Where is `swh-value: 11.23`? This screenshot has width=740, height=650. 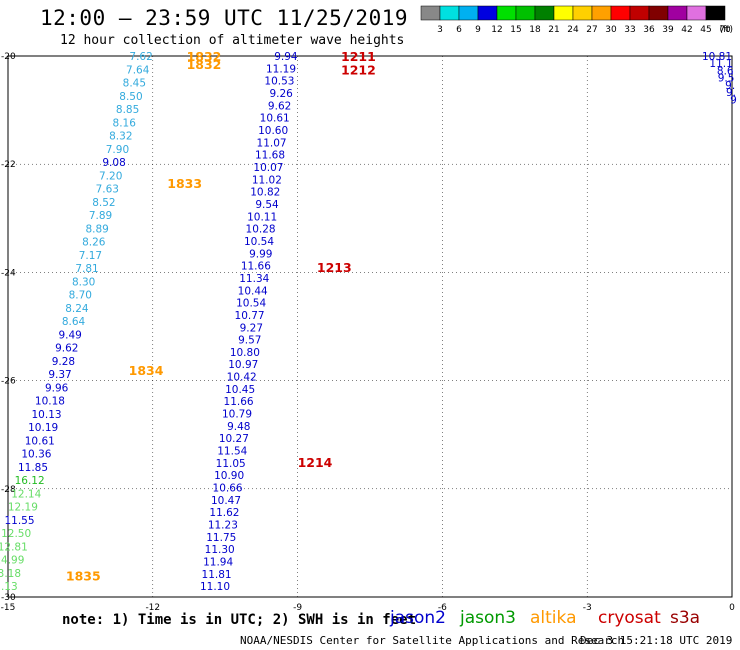 swh-value: 11.23 is located at coordinates (223, 526).